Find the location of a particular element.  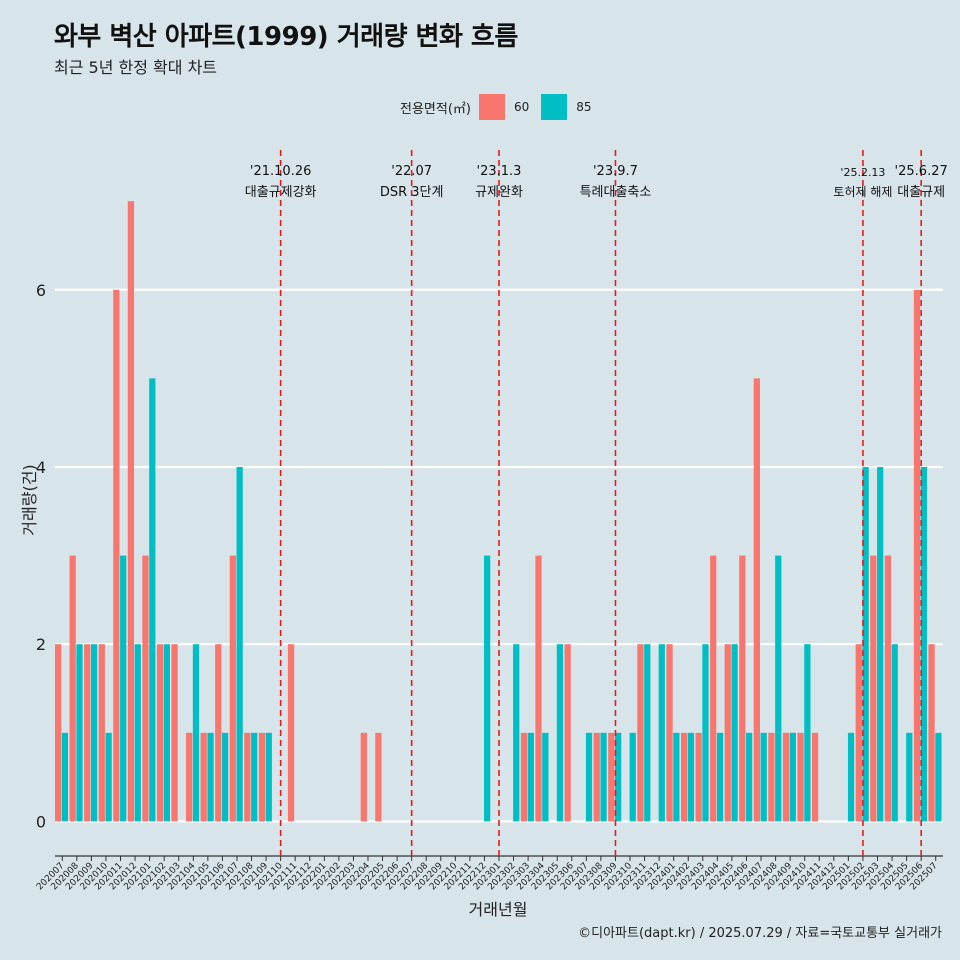

event-date-202110: '21.10.26 is located at coordinates (280, 171).